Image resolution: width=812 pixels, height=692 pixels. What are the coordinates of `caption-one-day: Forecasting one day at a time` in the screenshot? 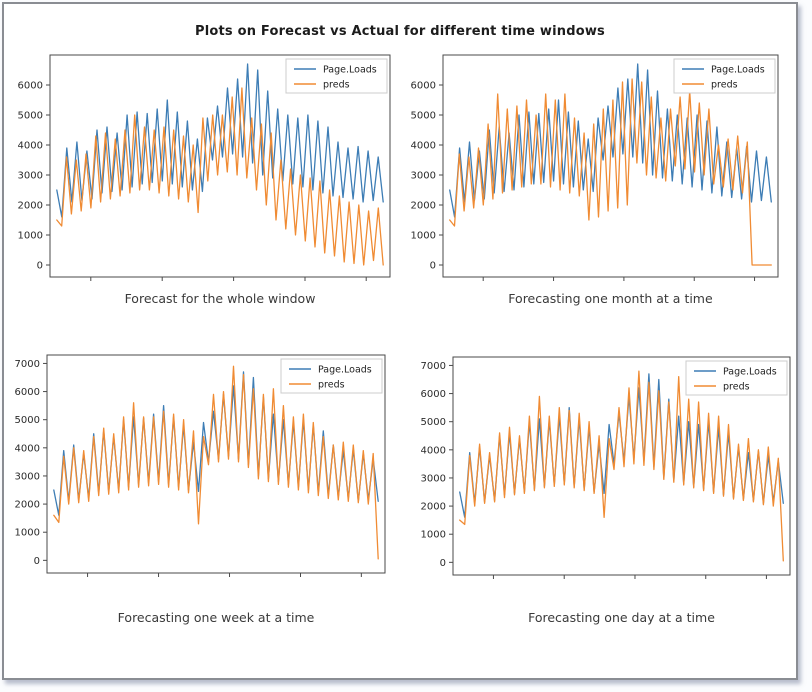 It's located at (621, 617).